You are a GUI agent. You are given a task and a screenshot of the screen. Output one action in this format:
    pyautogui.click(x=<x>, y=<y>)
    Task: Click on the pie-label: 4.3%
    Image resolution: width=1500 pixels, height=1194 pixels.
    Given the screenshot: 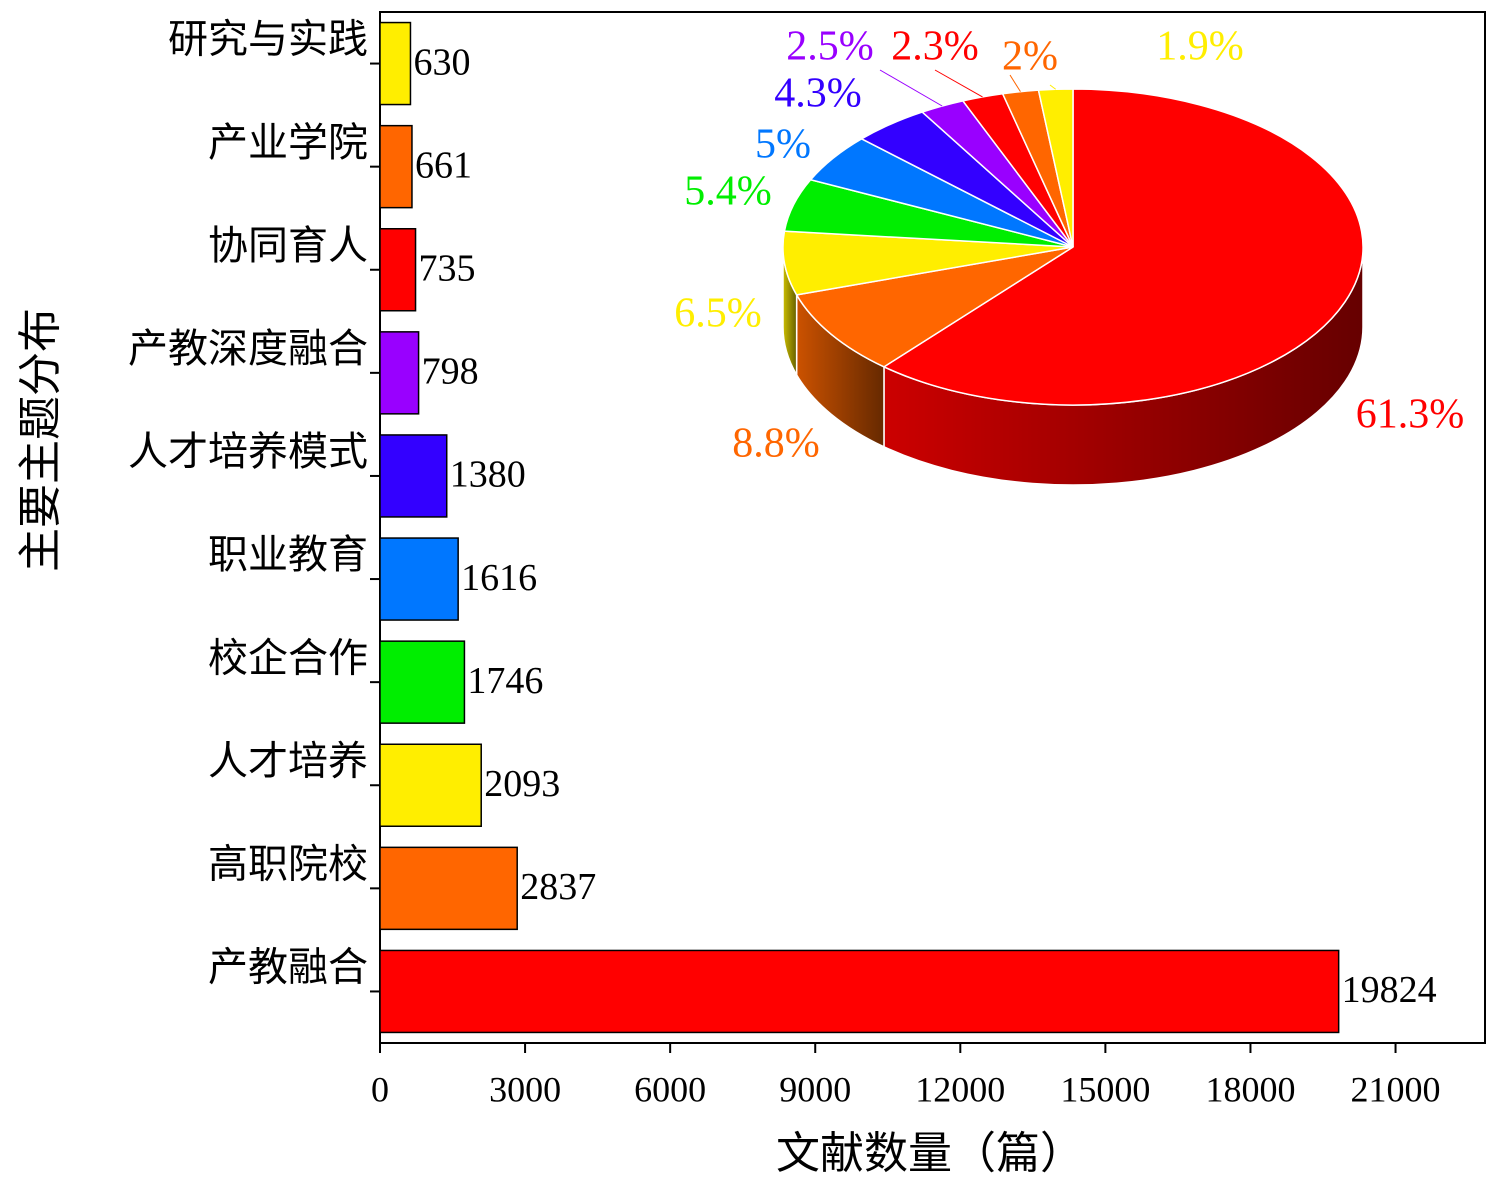 What is the action you would take?
    pyautogui.click(x=818, y=94)
    